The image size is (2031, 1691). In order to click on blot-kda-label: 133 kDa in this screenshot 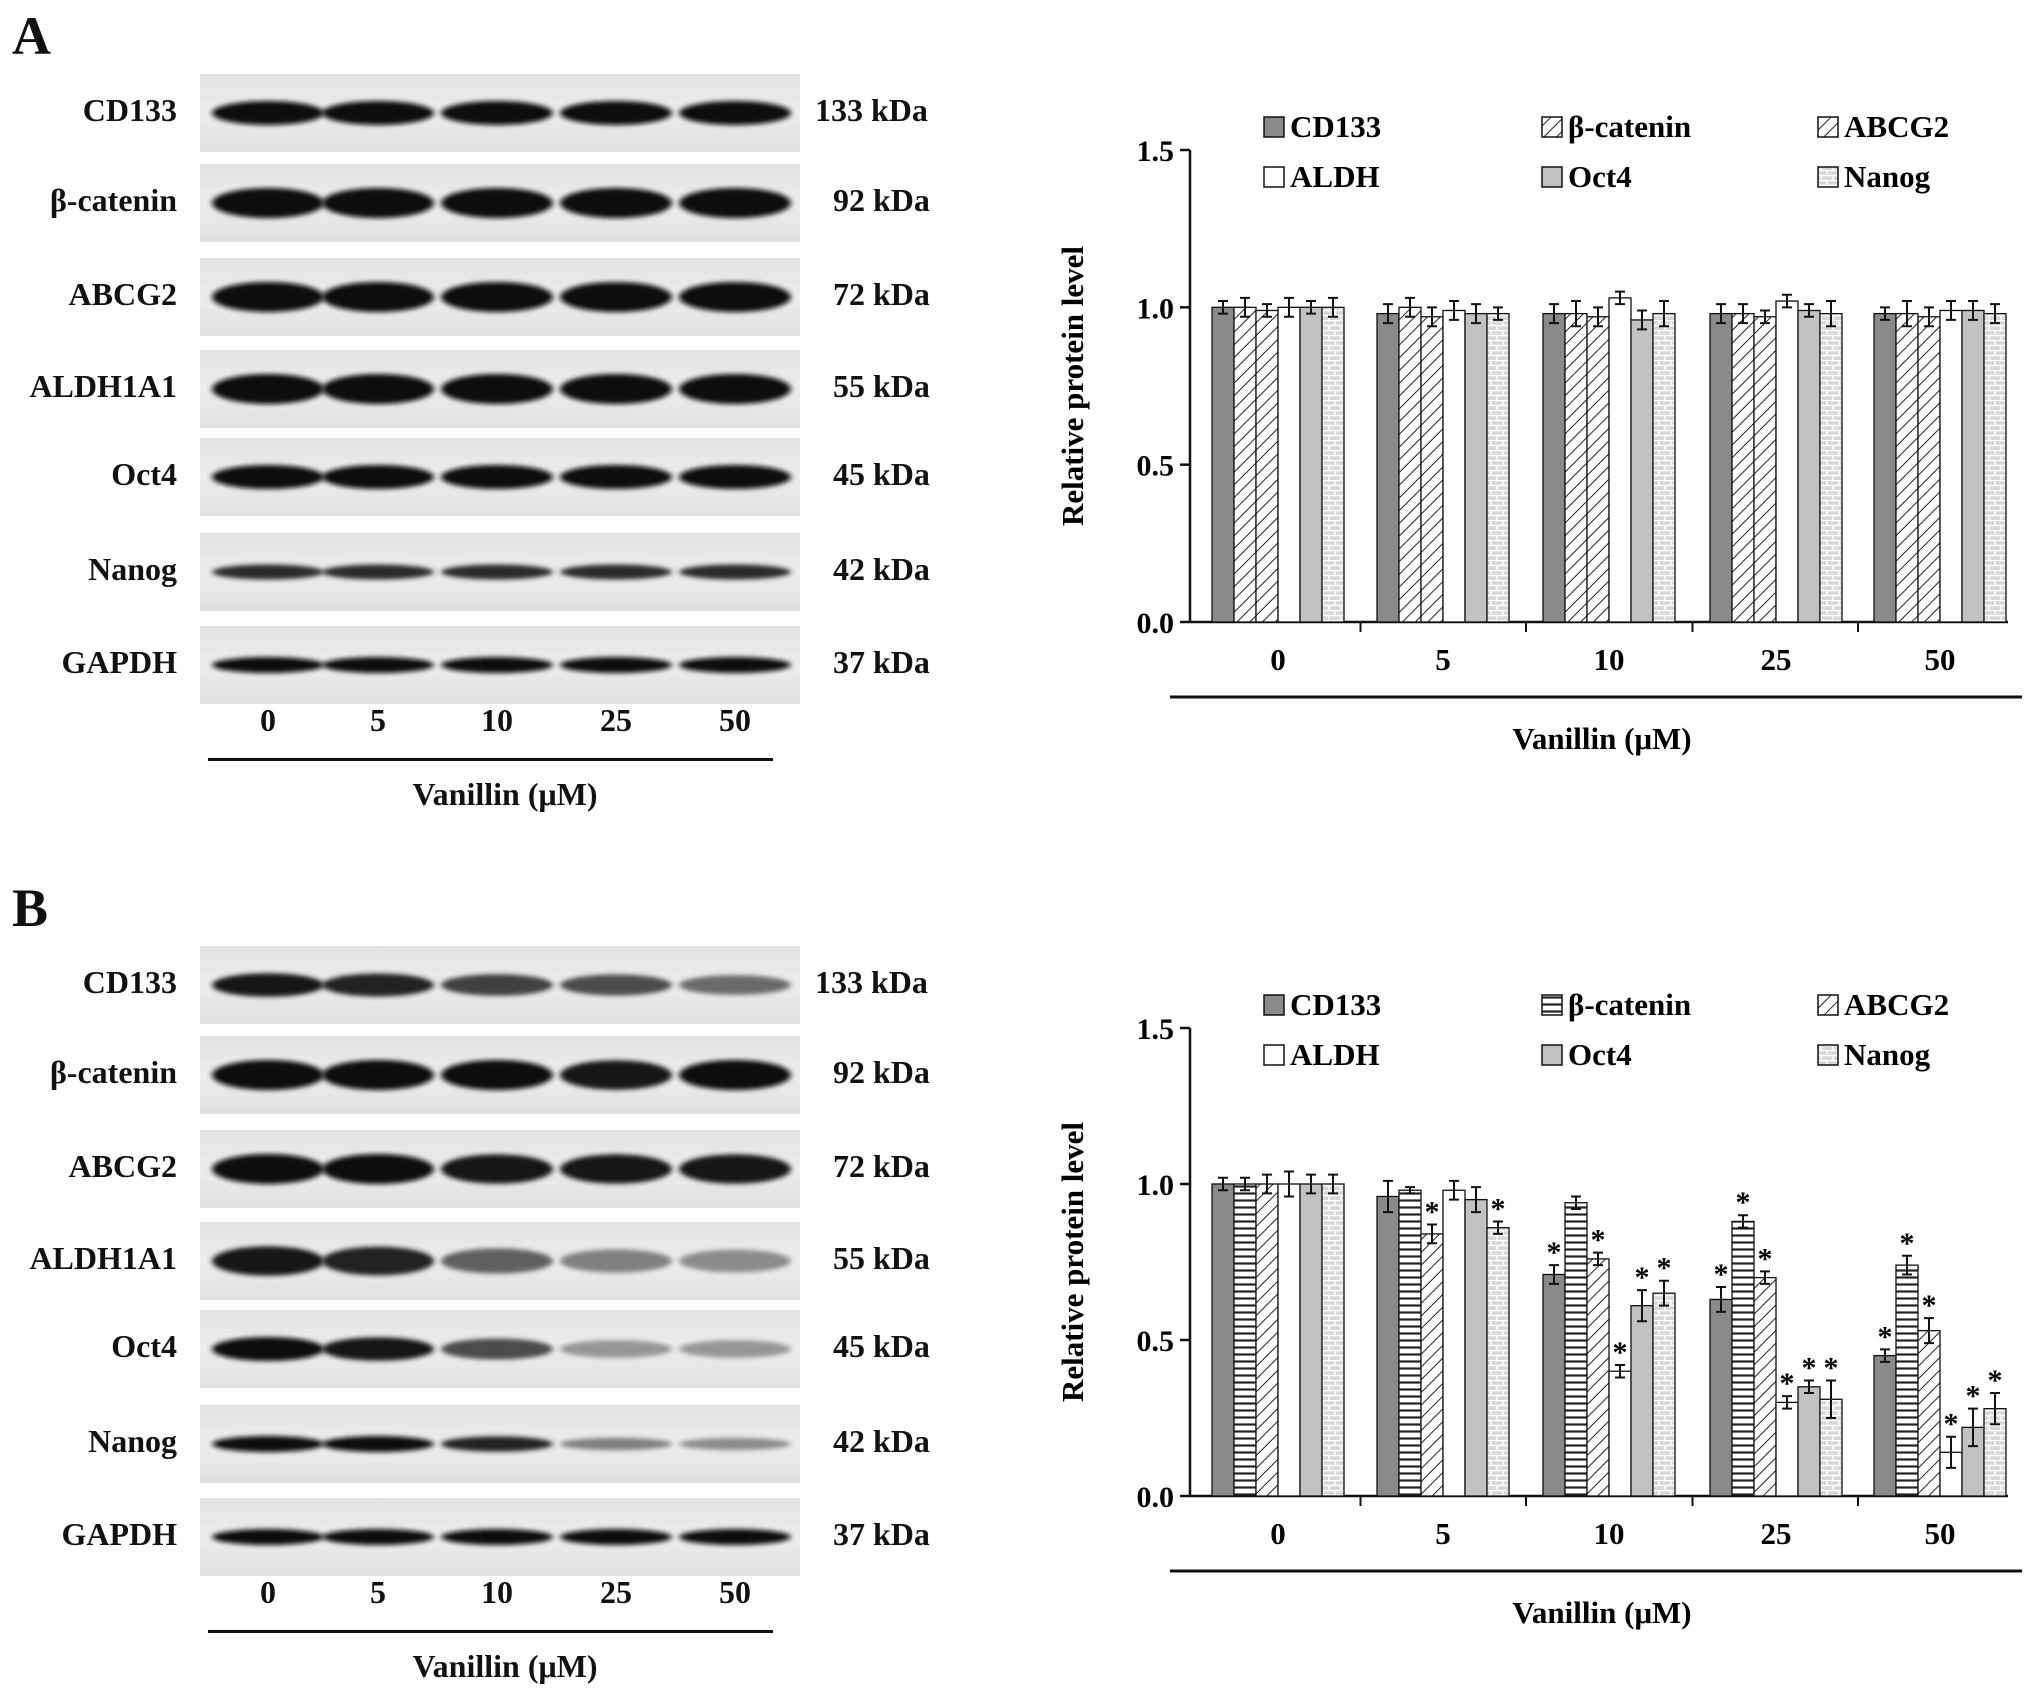, I will do `click(871, 110)`.